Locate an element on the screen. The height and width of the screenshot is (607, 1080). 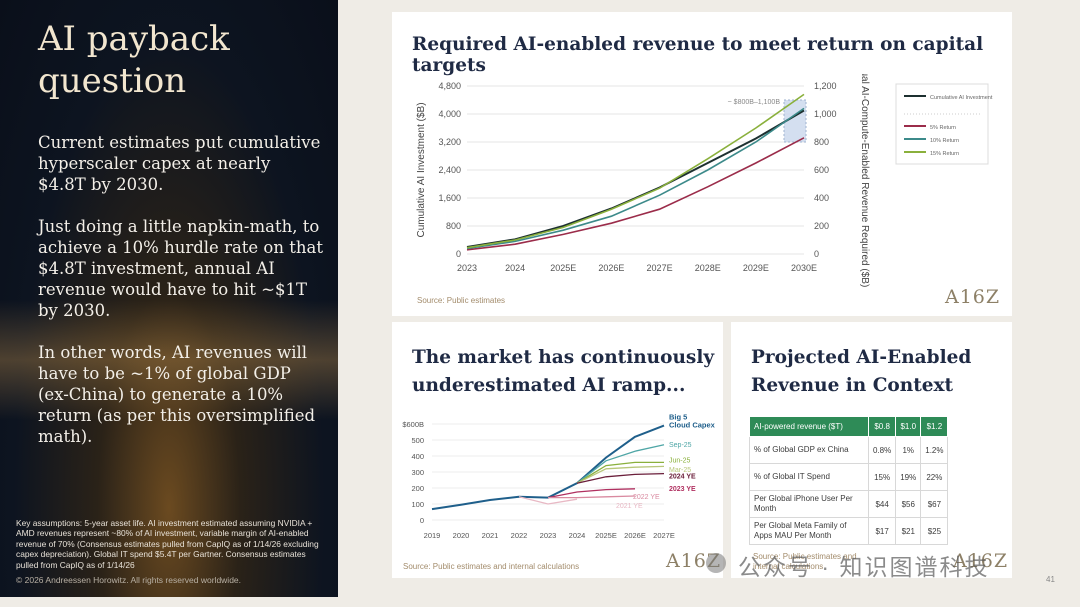
x-axis-tick: 2021 is located at coordinates (490, 535).